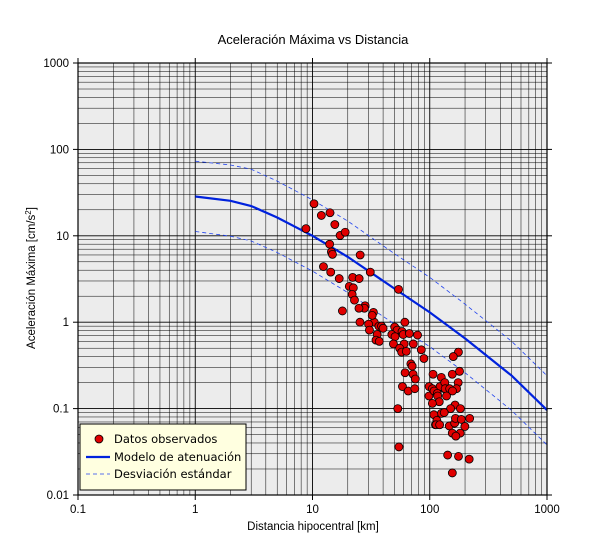 This screenshot has height=560, width=590. Describe the element at coordinates (313, 527) in the screenshot. I see `x-axis-label: Distancia hipocentral [km]` at that location.